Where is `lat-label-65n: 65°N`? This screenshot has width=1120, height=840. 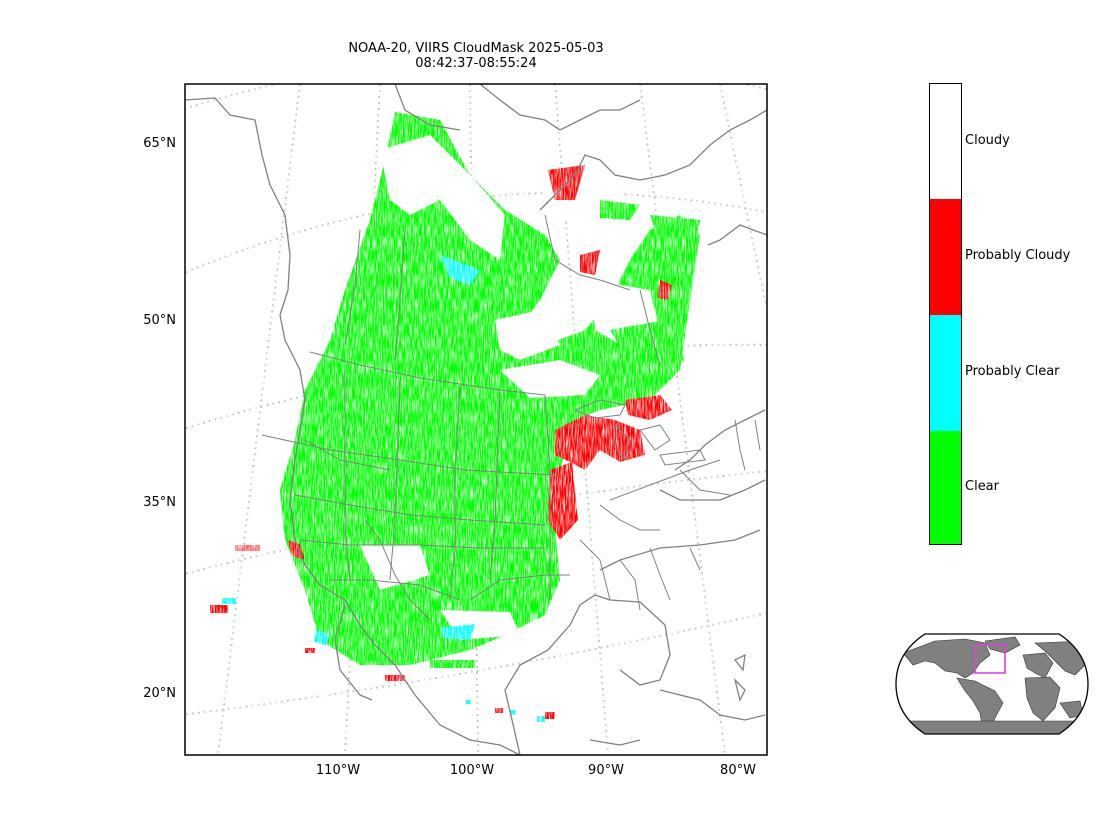 lat-label-65n: 65°N is located at coordinates (159, 143).